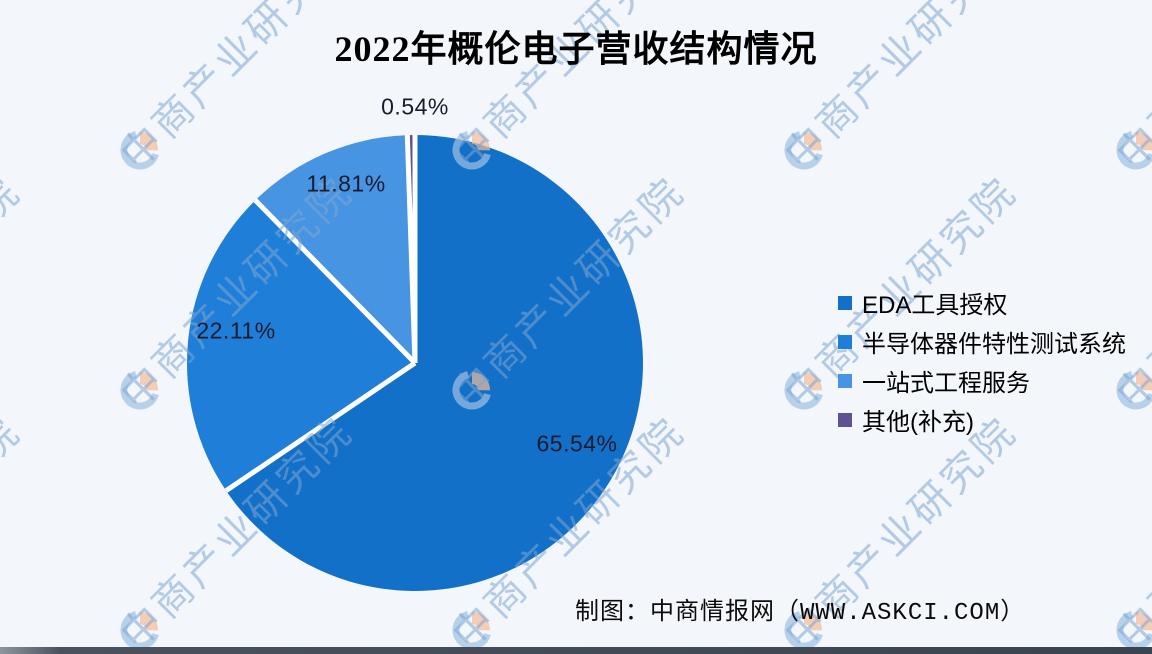 Image resolution: width=1152 pixels, height=654 pixels. What do you see at coordinates (935, 305) in the screenshot?
I see `legend-label-eda: EDA工具授权` at bounding box center [935, 305].